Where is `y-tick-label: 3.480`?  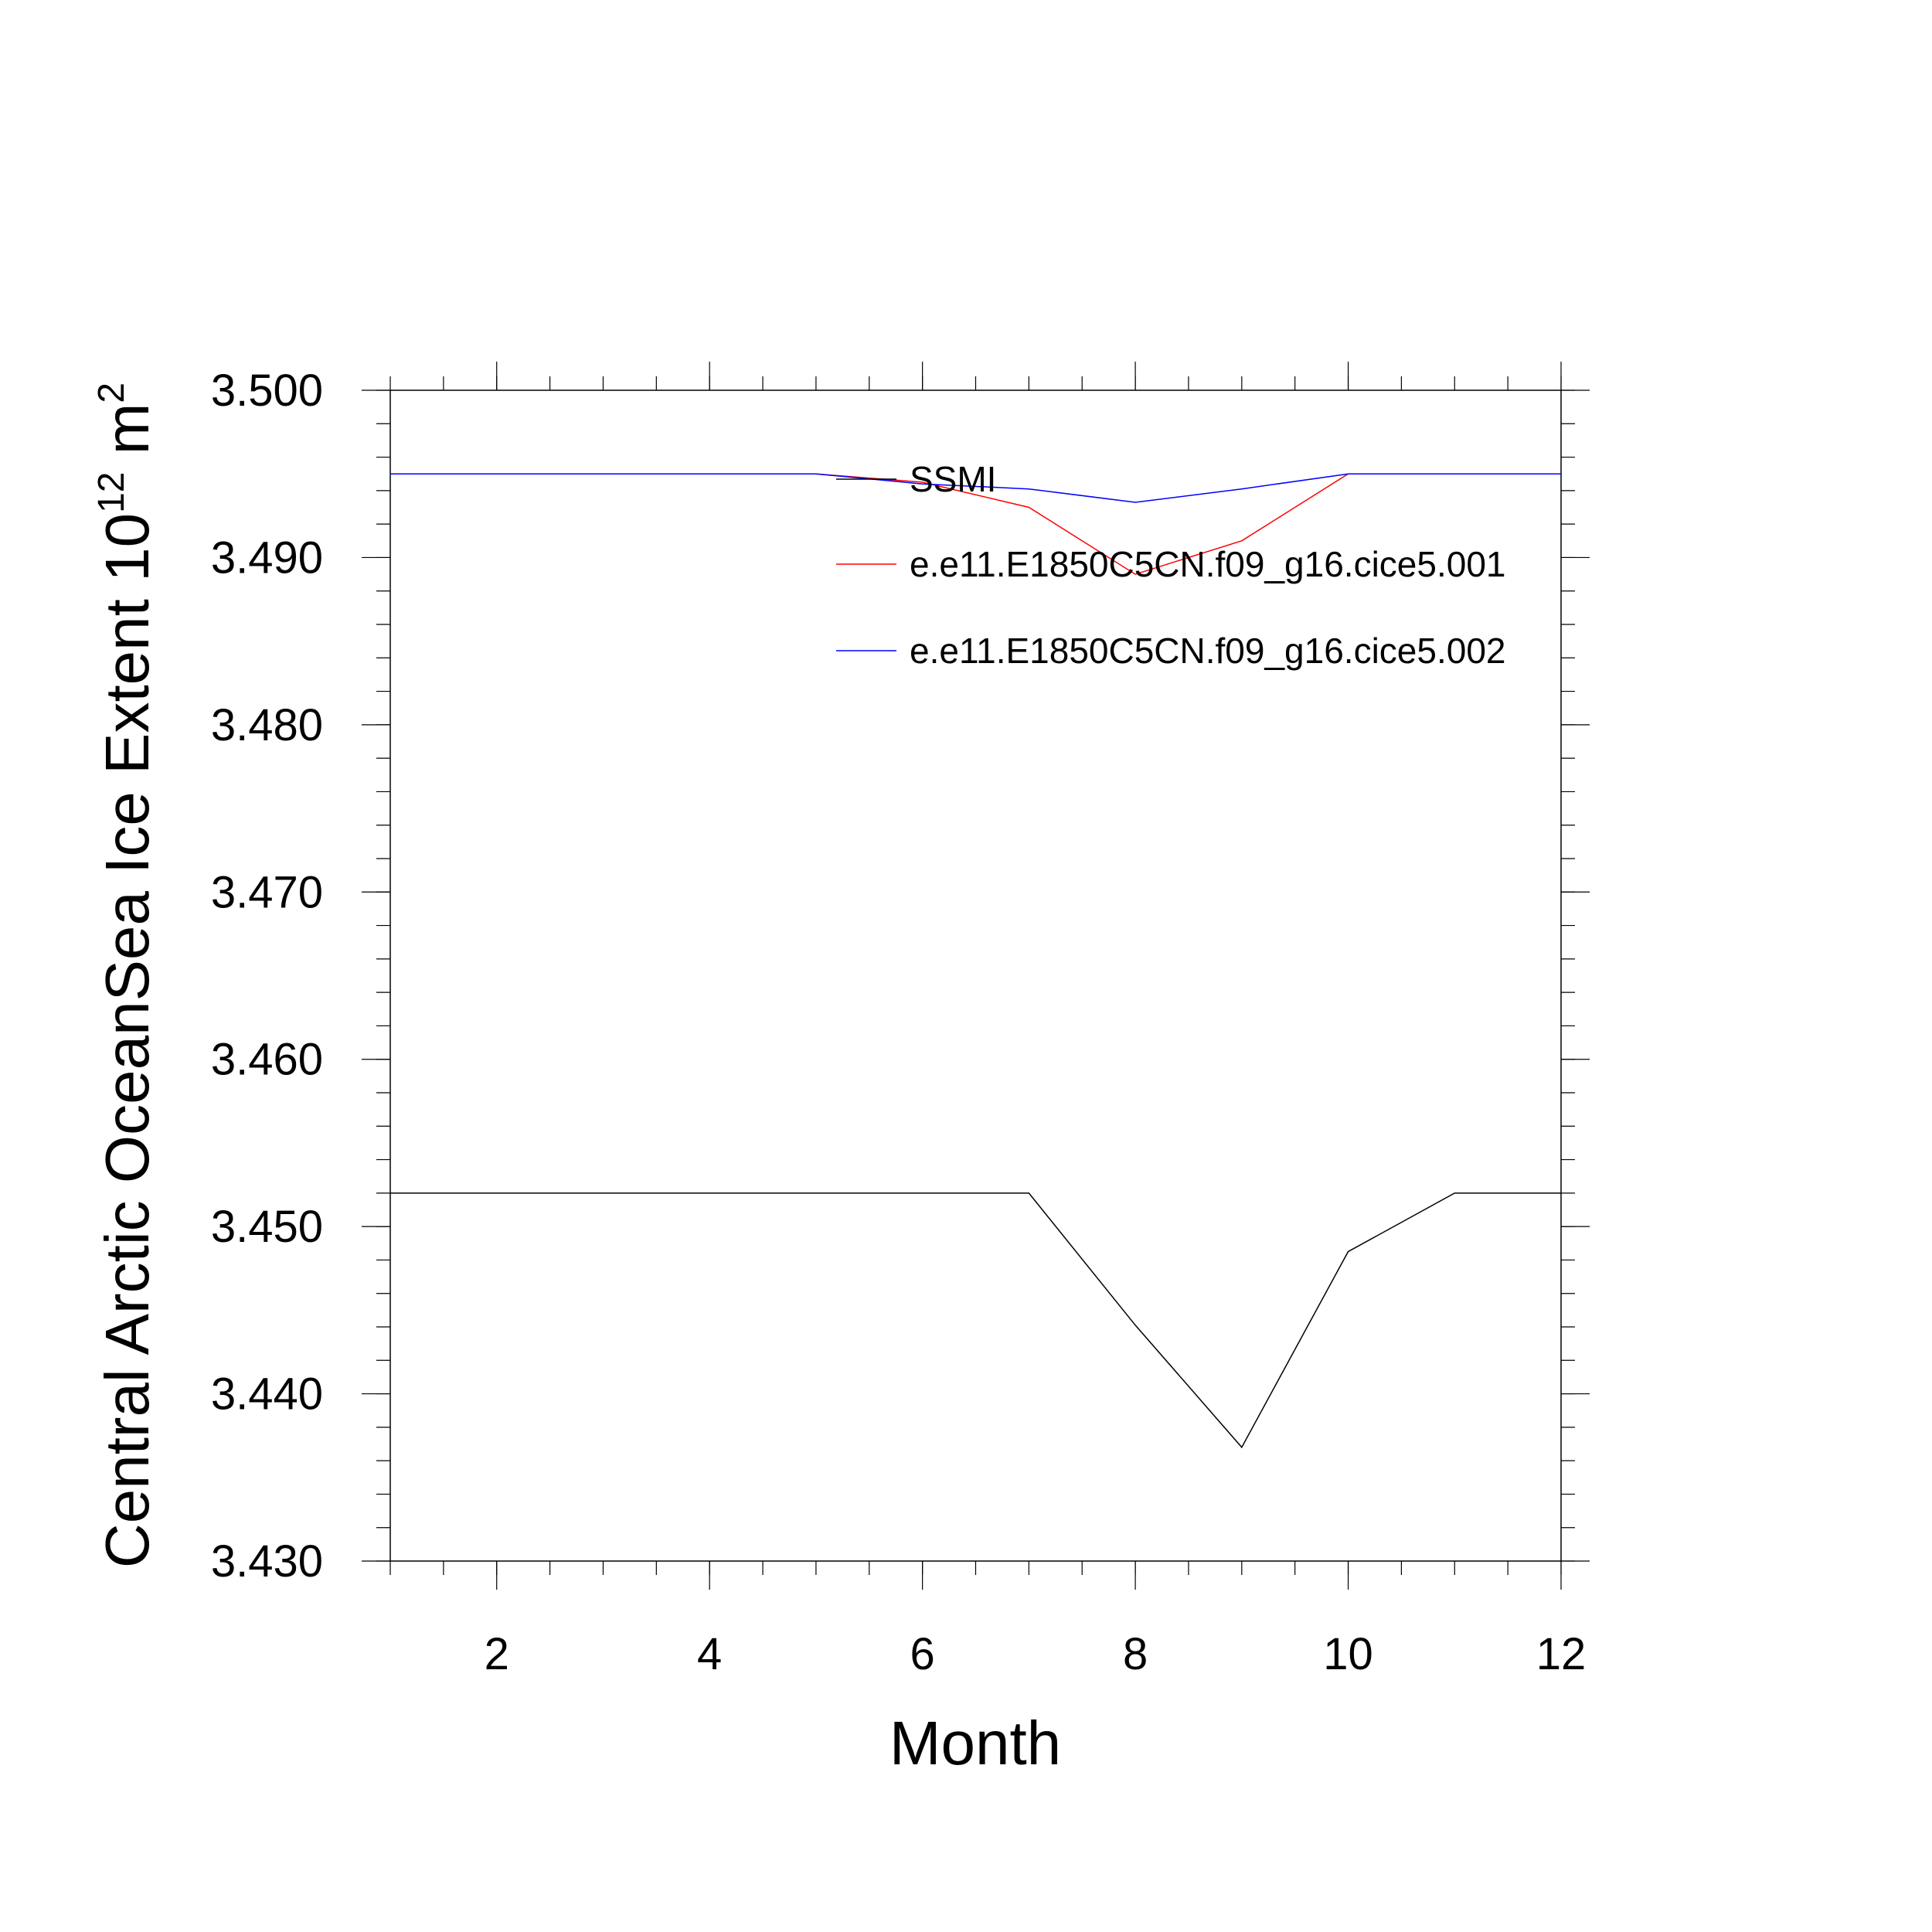 y-tick-label: 3.480 is located at coordinates (267, 725).